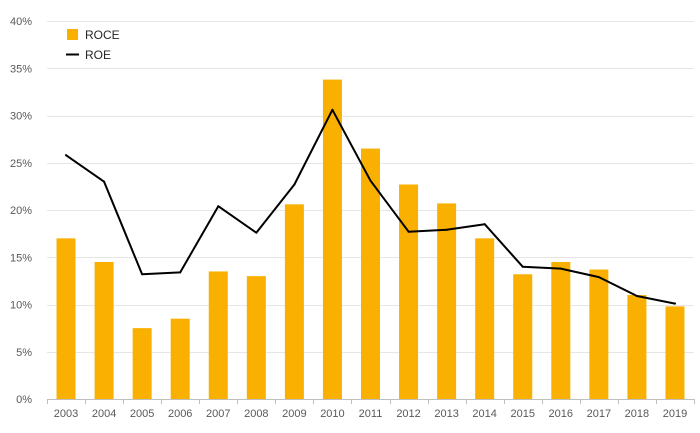 This screenshot has width=700, height=433. I want to click on y-tick-label: 5%, so click(24, 353).